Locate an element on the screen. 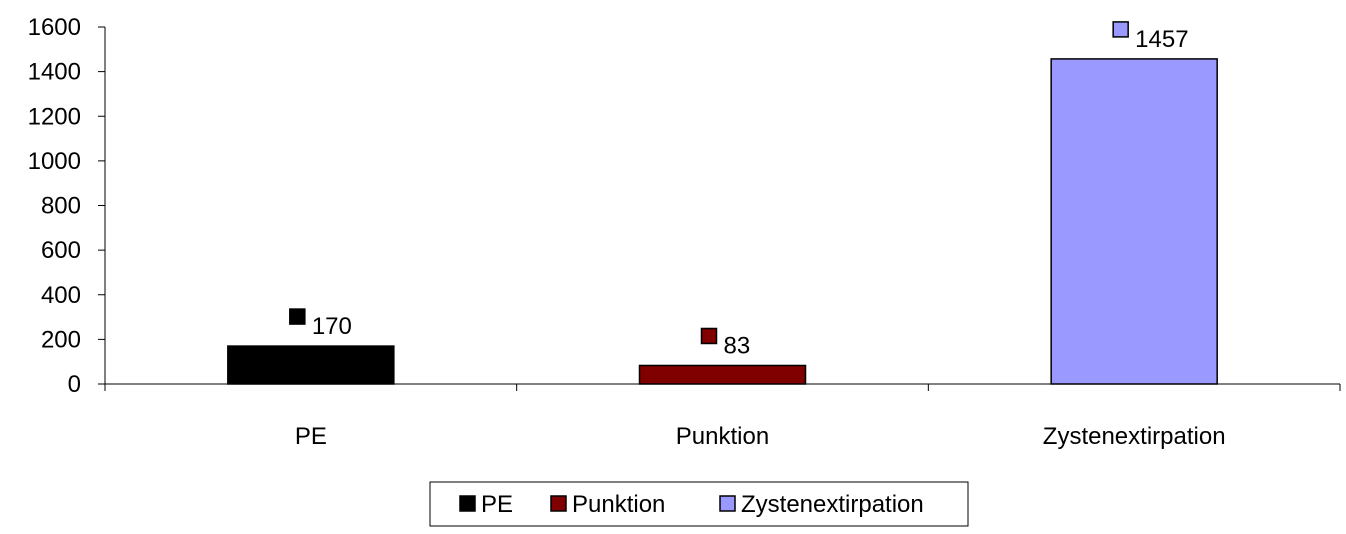  legend-label: PE is located at coordinates (497, 504).